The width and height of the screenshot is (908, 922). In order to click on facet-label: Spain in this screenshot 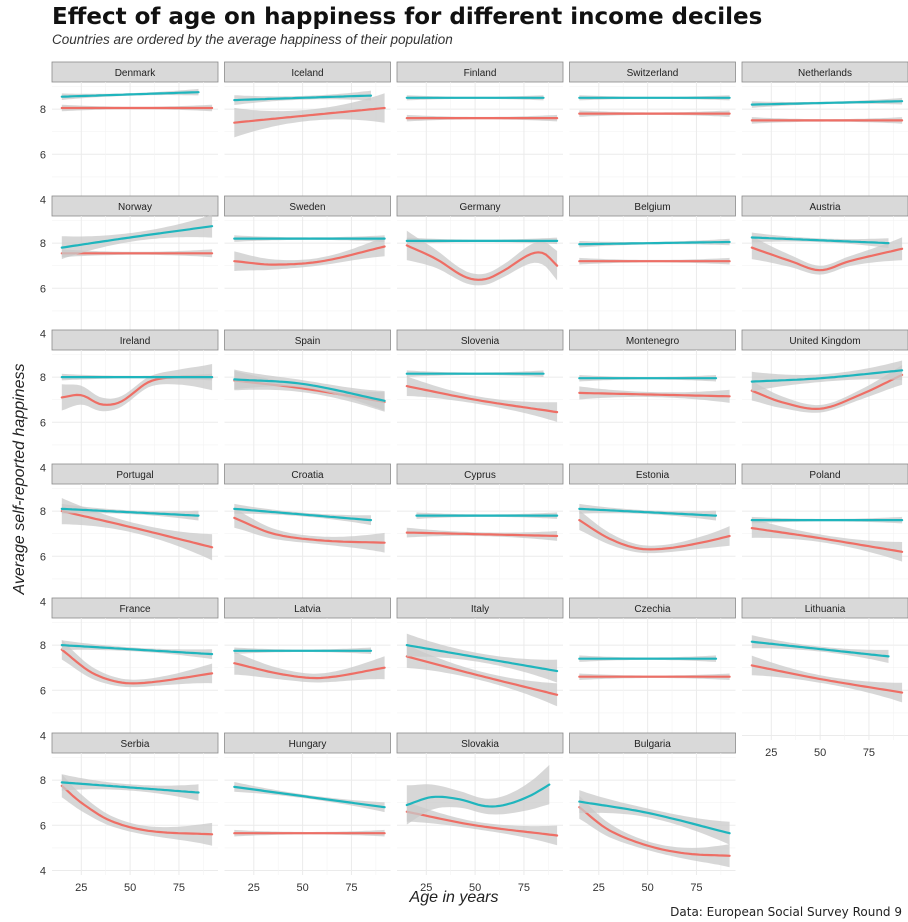, I will do `click(308, 341)`.